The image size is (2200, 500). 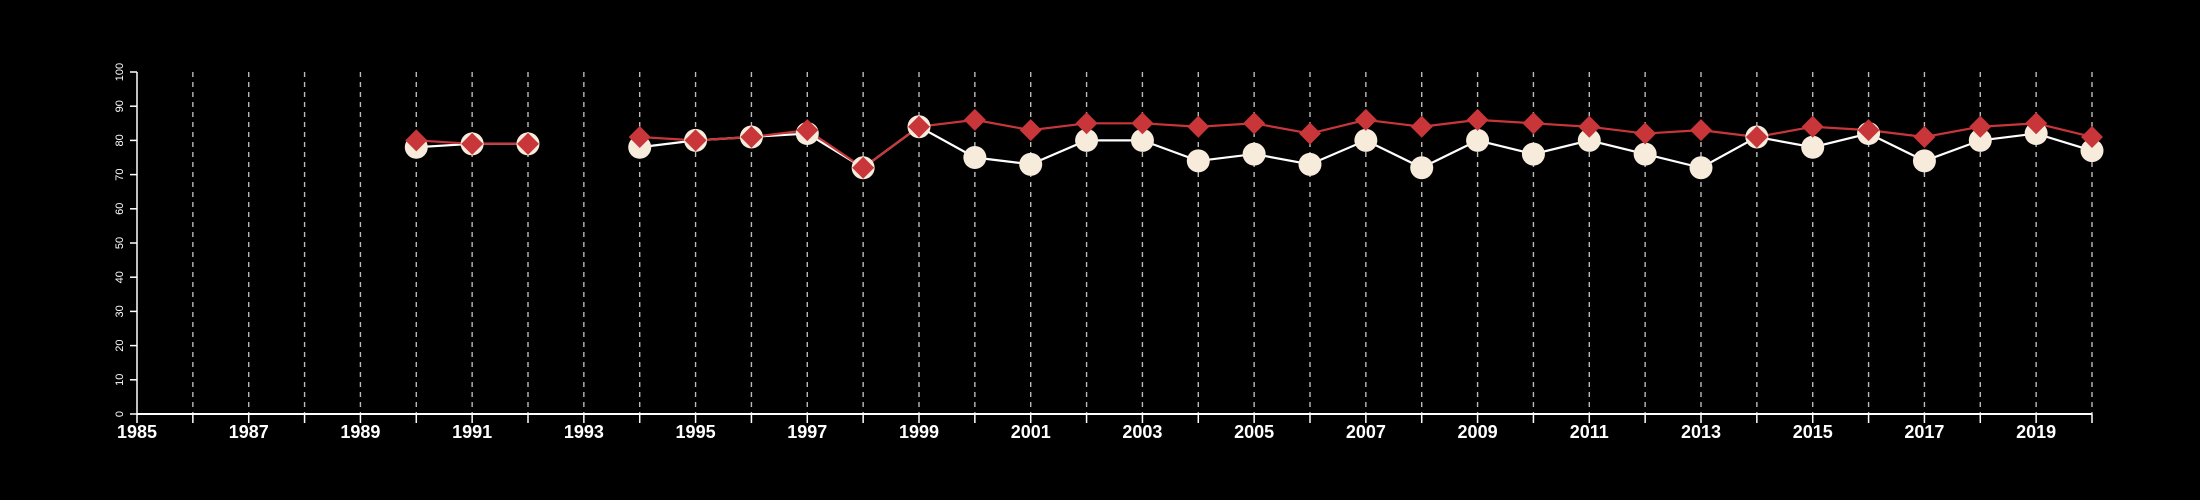 What do you see at coordinates (120, 414) in the screenshot?
I see `y-tick-label: 0` at bounding box center [120, 414].